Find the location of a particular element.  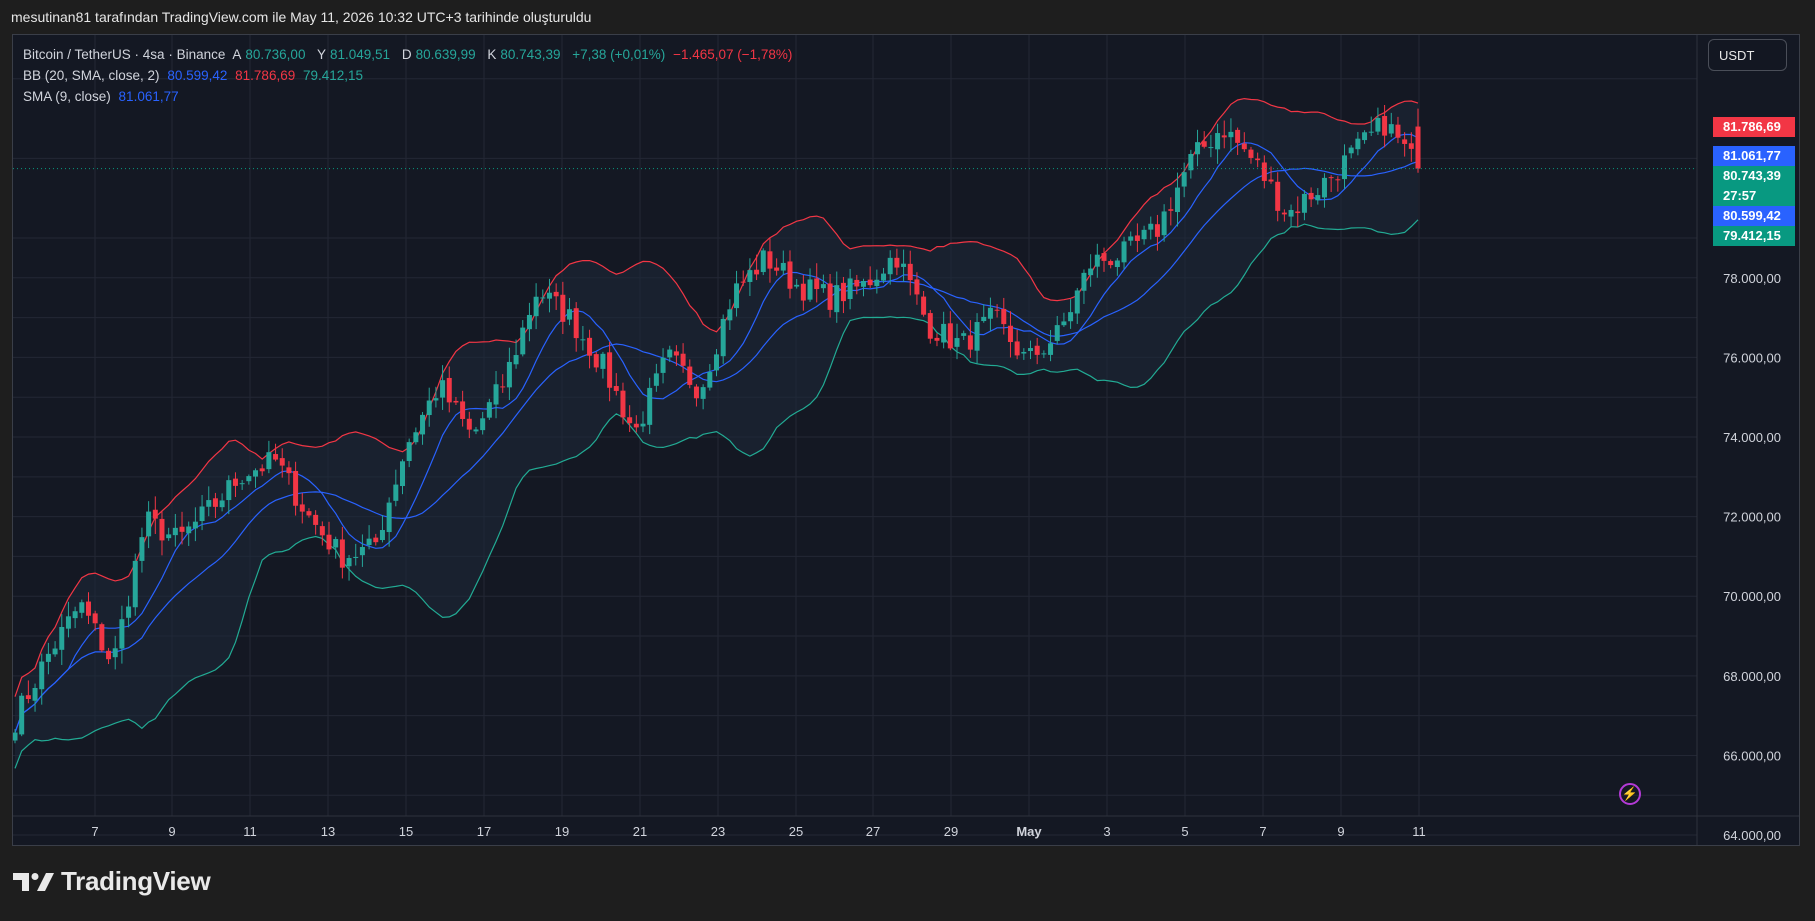

price-axis-tick: 74.000,00 is located at coordinates (1752, 437).